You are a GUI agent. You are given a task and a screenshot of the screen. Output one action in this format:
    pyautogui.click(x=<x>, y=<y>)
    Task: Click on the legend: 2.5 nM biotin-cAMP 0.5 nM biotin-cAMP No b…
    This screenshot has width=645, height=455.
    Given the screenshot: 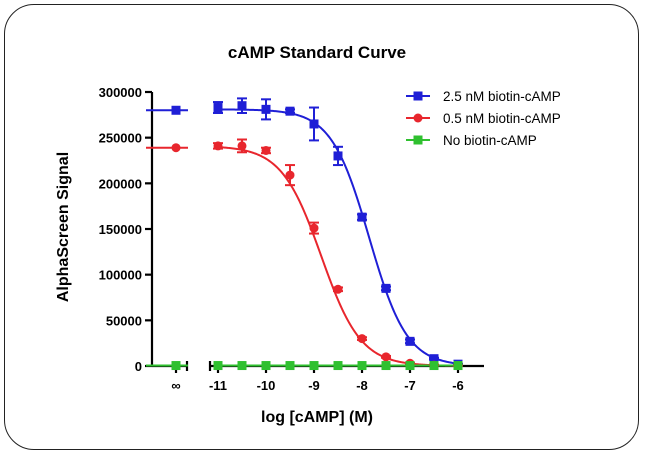 What is the action you would take?
    pyautogui.click(x=483, y=118)
    